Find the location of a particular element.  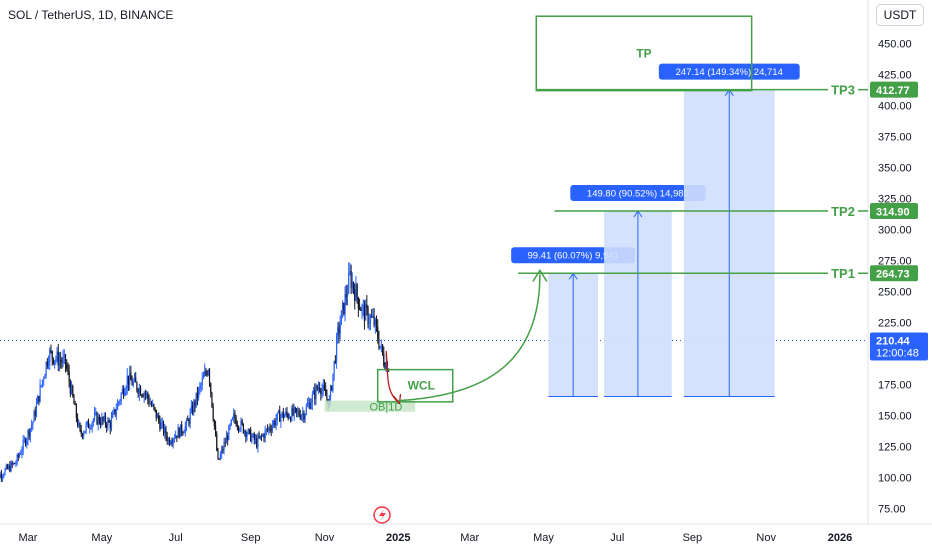

y-tick-label: 125.00 is located at coordinates (895, 448).